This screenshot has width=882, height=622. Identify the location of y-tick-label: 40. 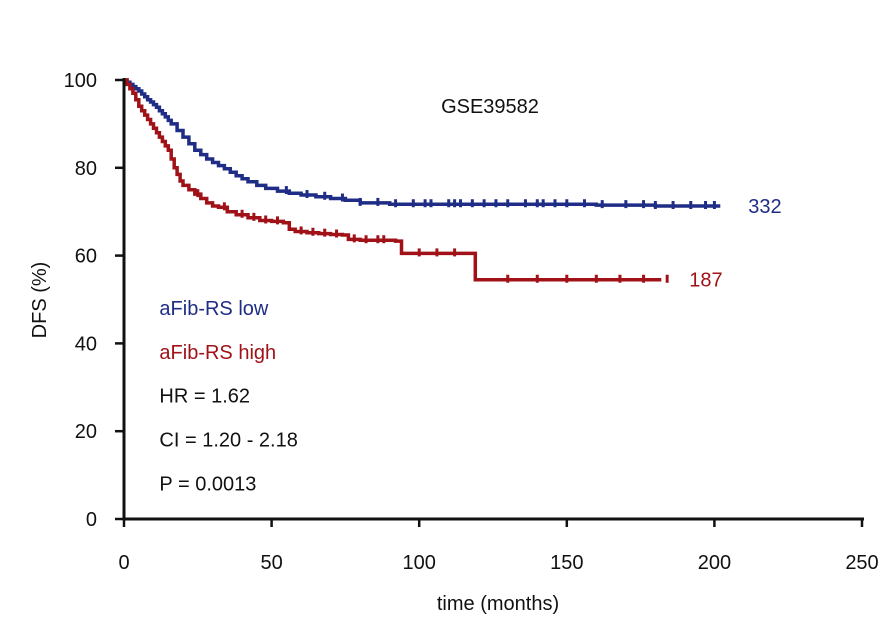
(86, 344).